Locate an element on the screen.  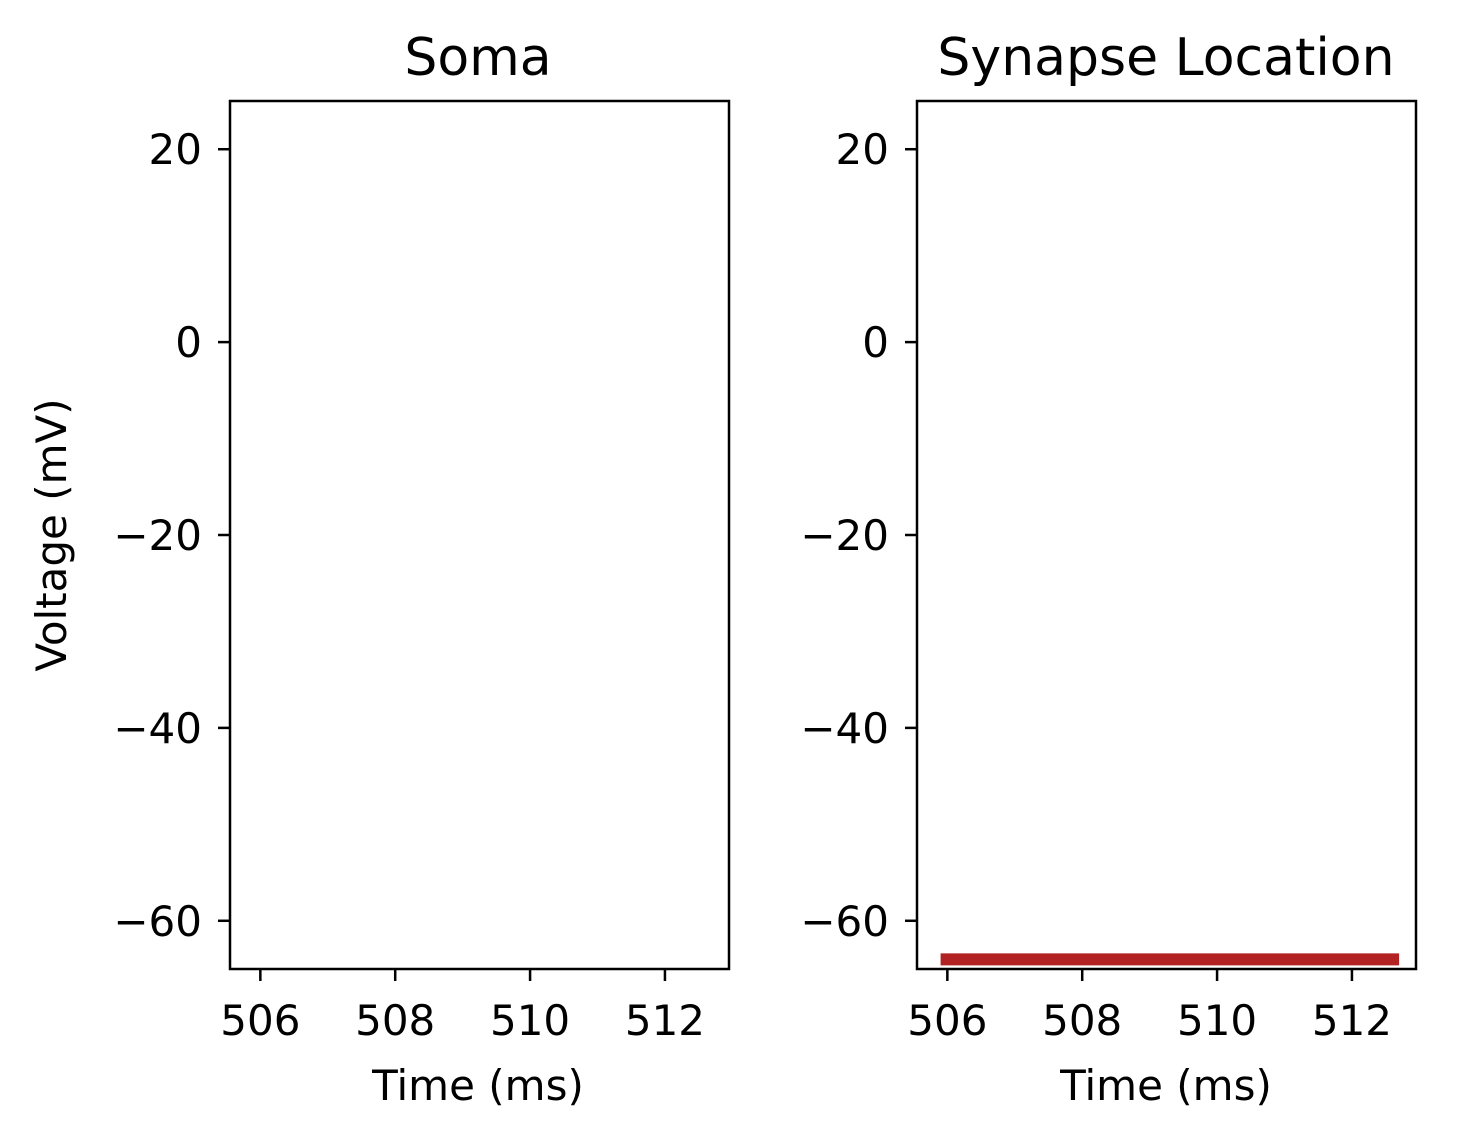
synapse-y-tick-label: −20 is located at coordinates (844, 535).